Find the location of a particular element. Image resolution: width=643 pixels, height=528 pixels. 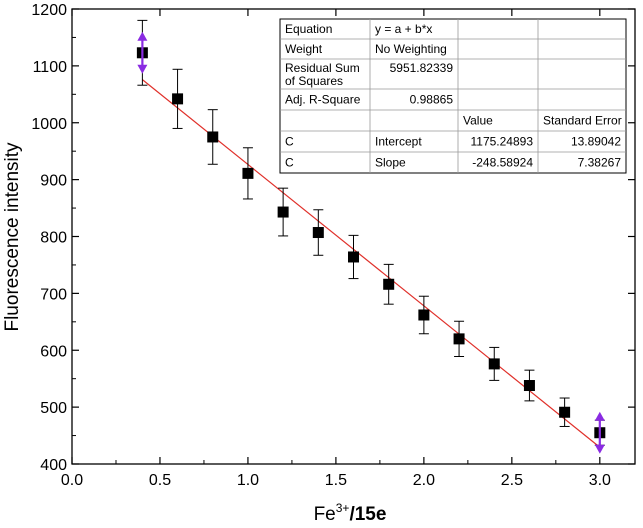

y-tick-label: 1000 is located at coordinates (49, 124).